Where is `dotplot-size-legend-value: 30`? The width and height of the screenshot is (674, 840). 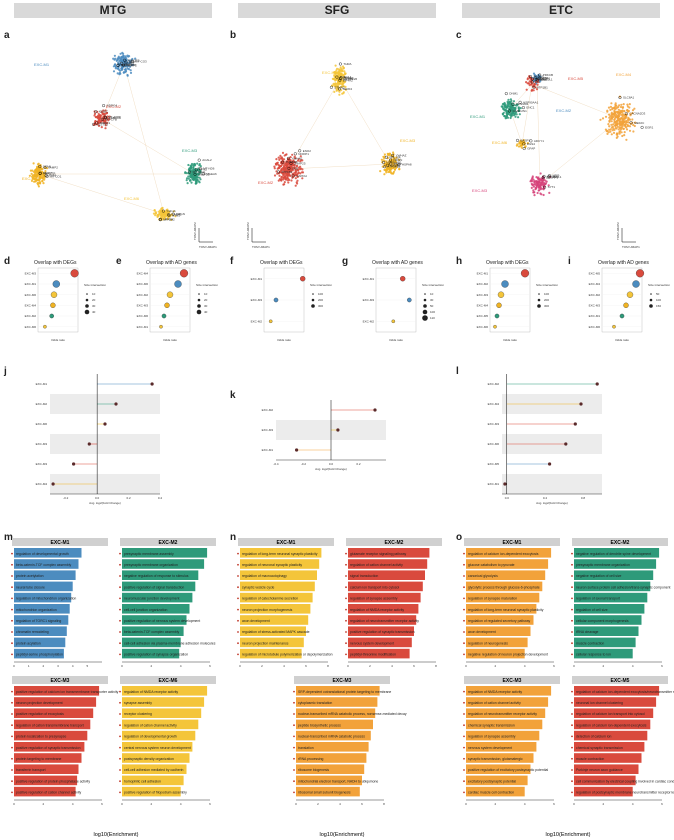
dotplot-size-legend-value: 30 is located at coordinates (206, 306).